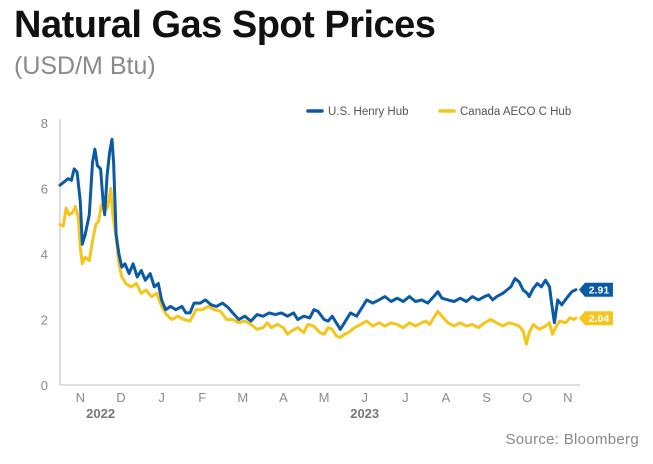 The height and width of the screenshot is (464, 653). I want to click on end-value-label-aeco-c-hub: 2.04, so click(599, 319).